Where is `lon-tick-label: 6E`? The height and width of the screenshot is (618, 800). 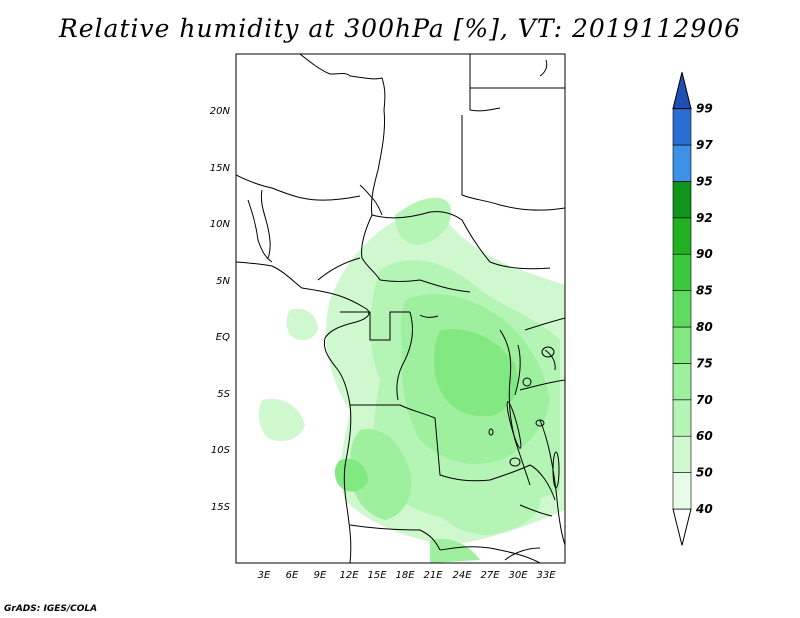
lon-tick-label: 6E is located at coordinates (292, 575).